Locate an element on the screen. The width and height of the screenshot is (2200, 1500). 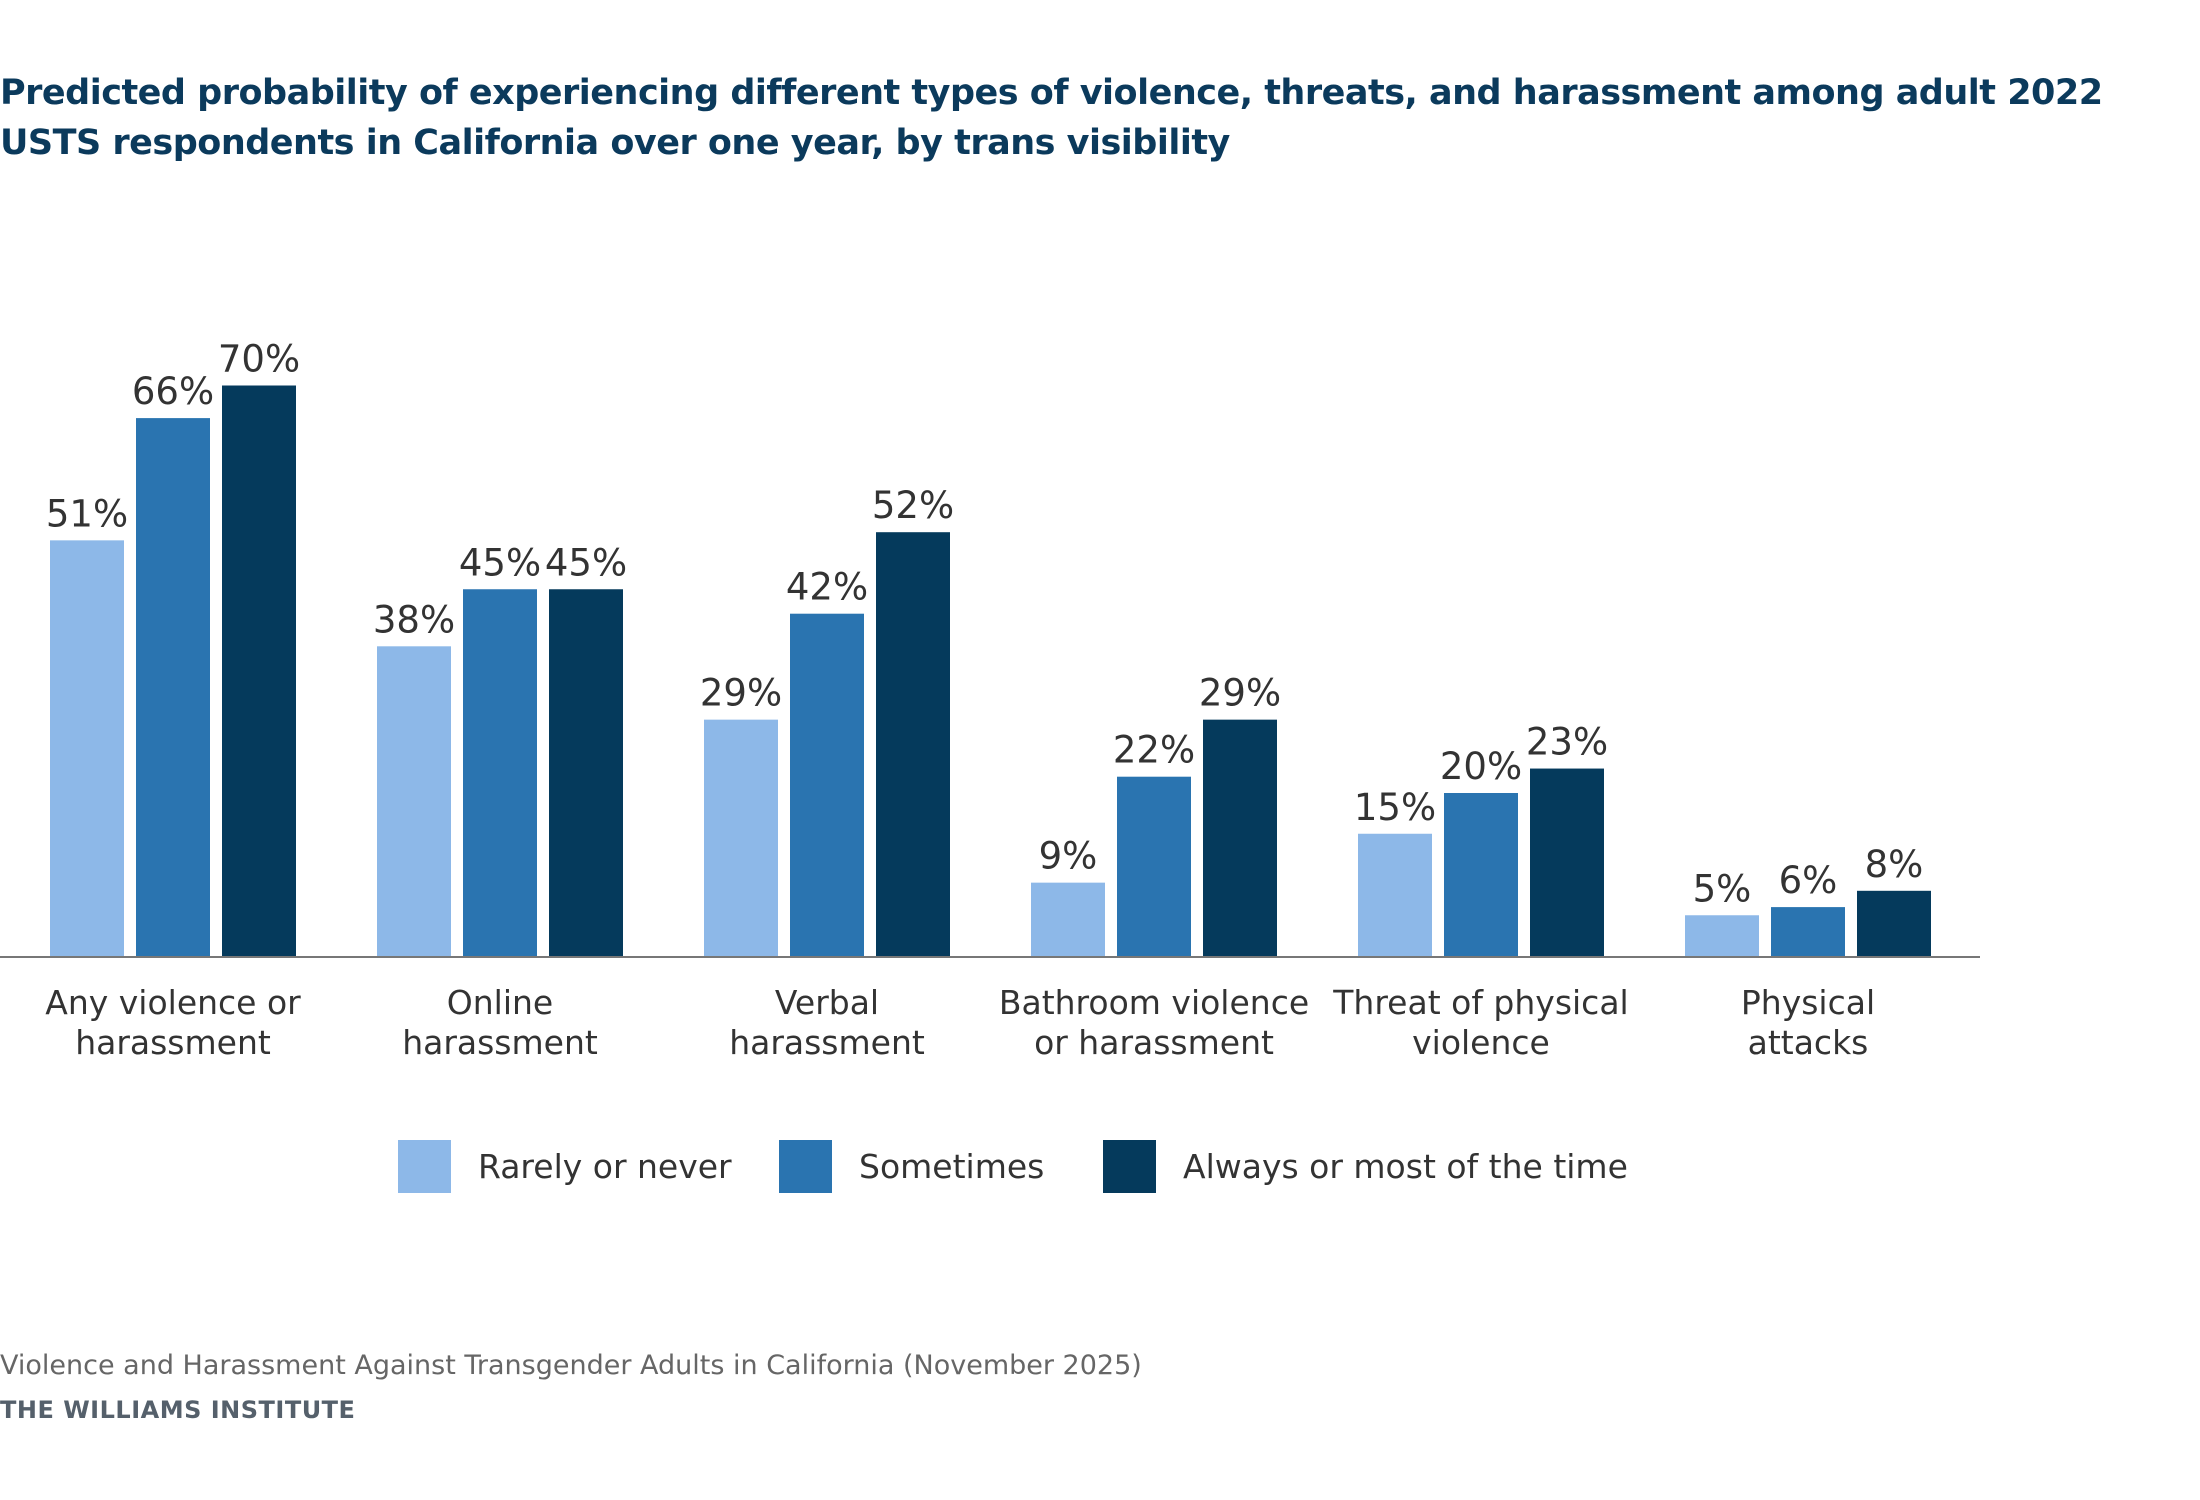
bar-online-harassment-rarely-or-never is located at coordinates (414, 801).